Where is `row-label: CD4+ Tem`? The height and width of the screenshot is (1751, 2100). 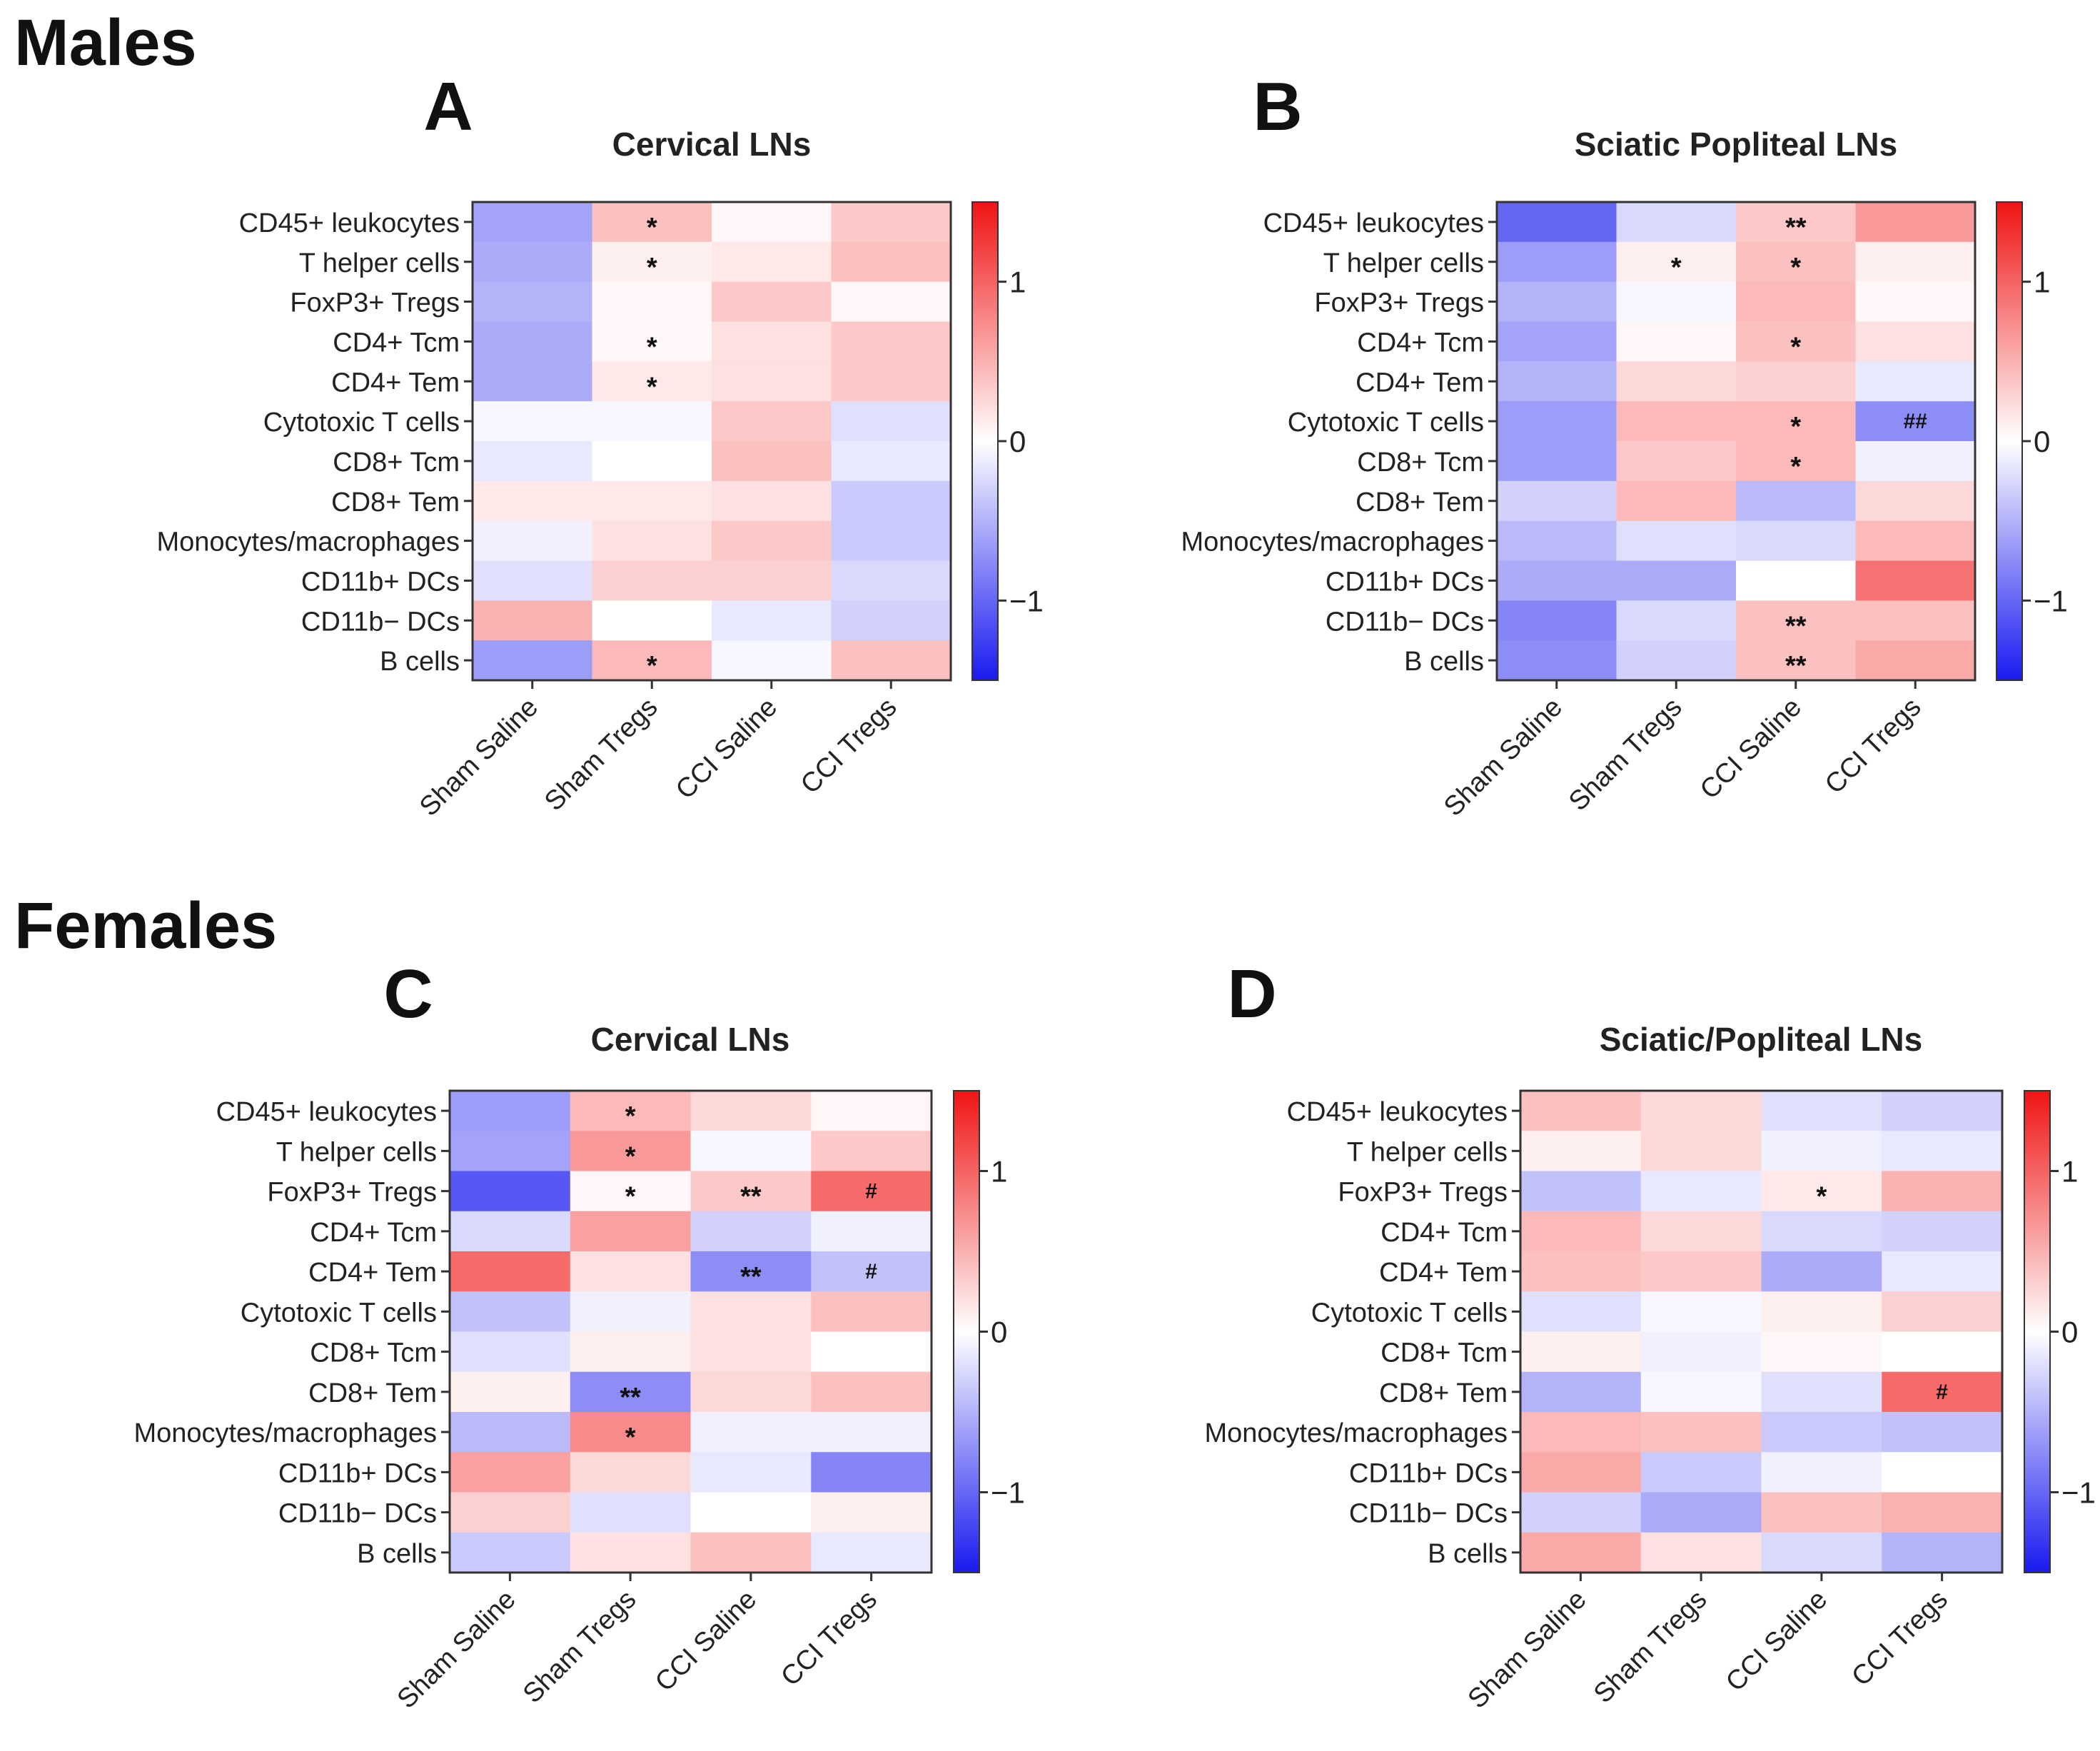 row-label: CD4+ Tem is located at coordinates (372, 1273).